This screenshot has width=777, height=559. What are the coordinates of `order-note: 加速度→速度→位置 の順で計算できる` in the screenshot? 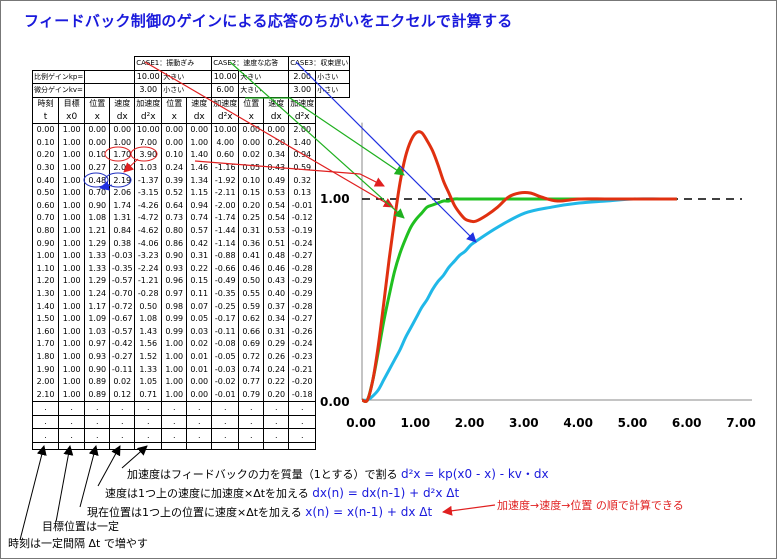 It's located at (590, 505).